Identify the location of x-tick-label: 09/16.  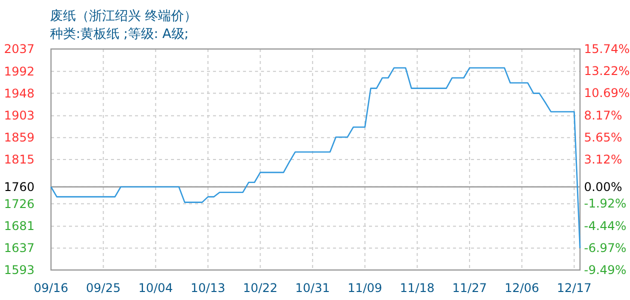
(51, 288).